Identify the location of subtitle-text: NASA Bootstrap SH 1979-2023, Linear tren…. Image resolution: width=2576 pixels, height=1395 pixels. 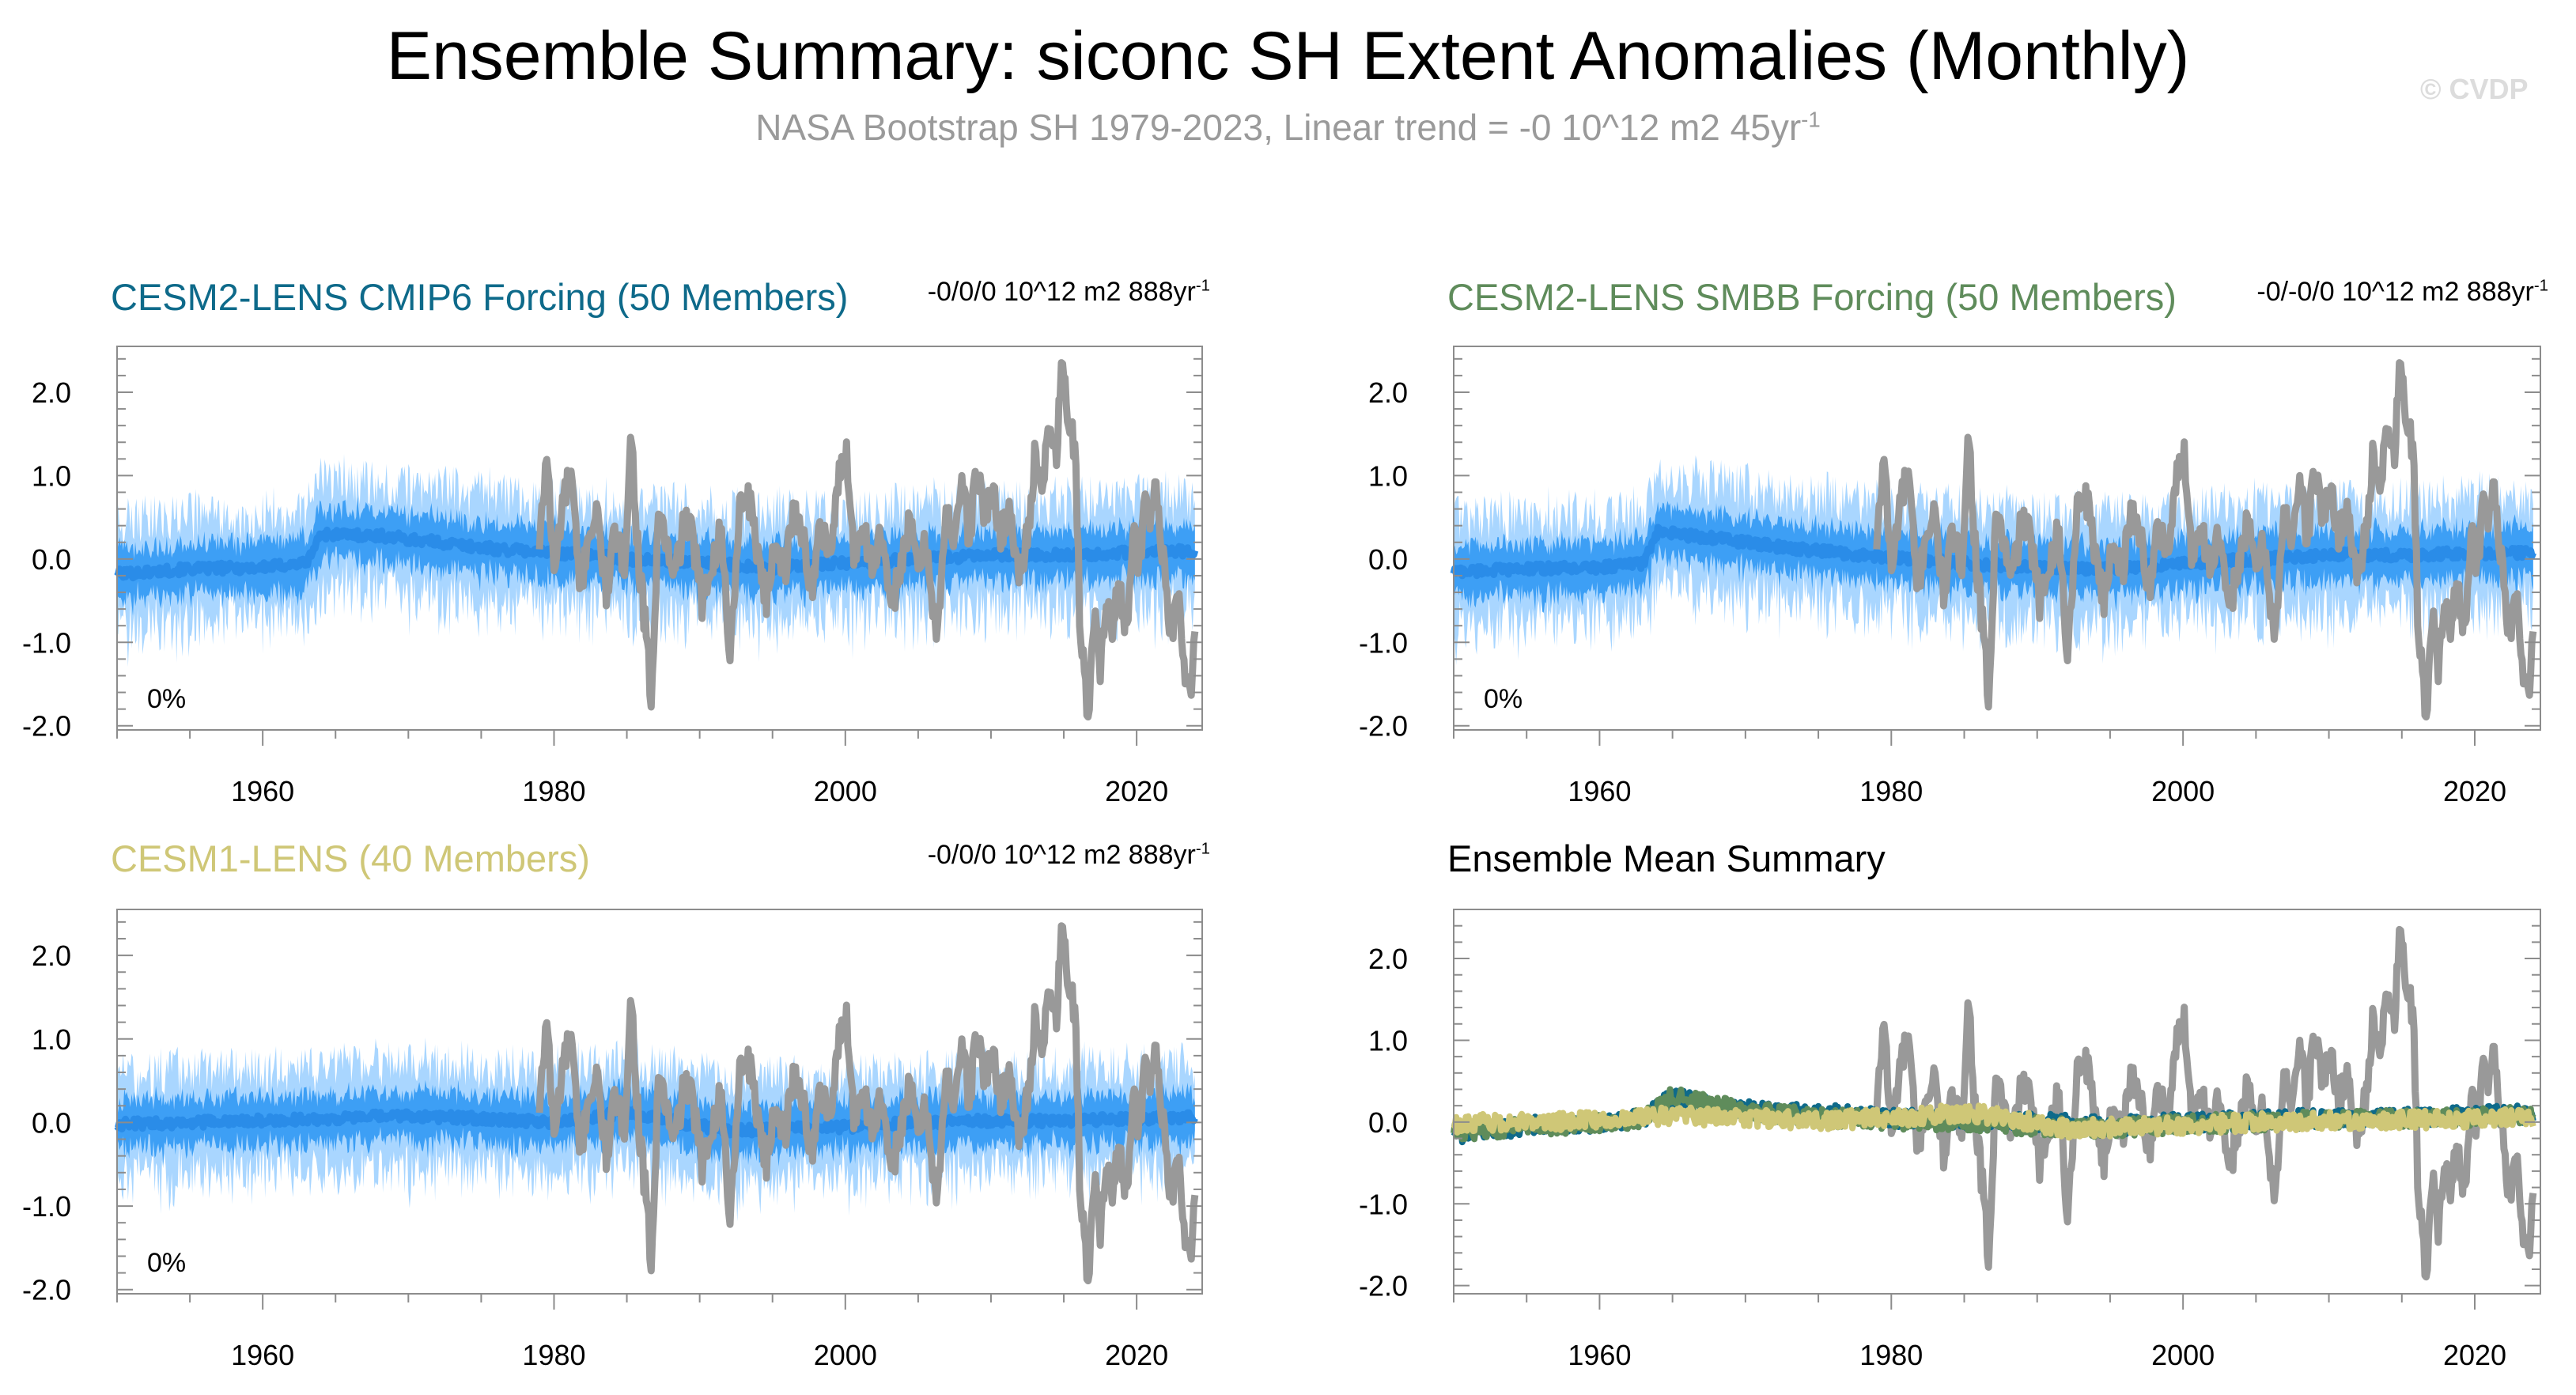
(1279, 127).